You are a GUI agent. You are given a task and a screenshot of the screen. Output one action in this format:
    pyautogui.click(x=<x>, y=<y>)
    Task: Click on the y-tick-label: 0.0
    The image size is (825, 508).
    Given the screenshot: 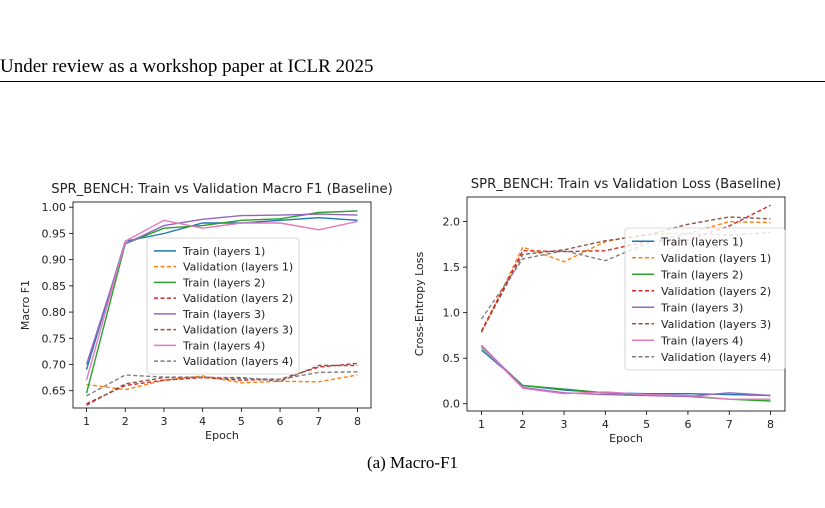 What is the action you would take?
    pyautogui.click(x=452, y=404)
    